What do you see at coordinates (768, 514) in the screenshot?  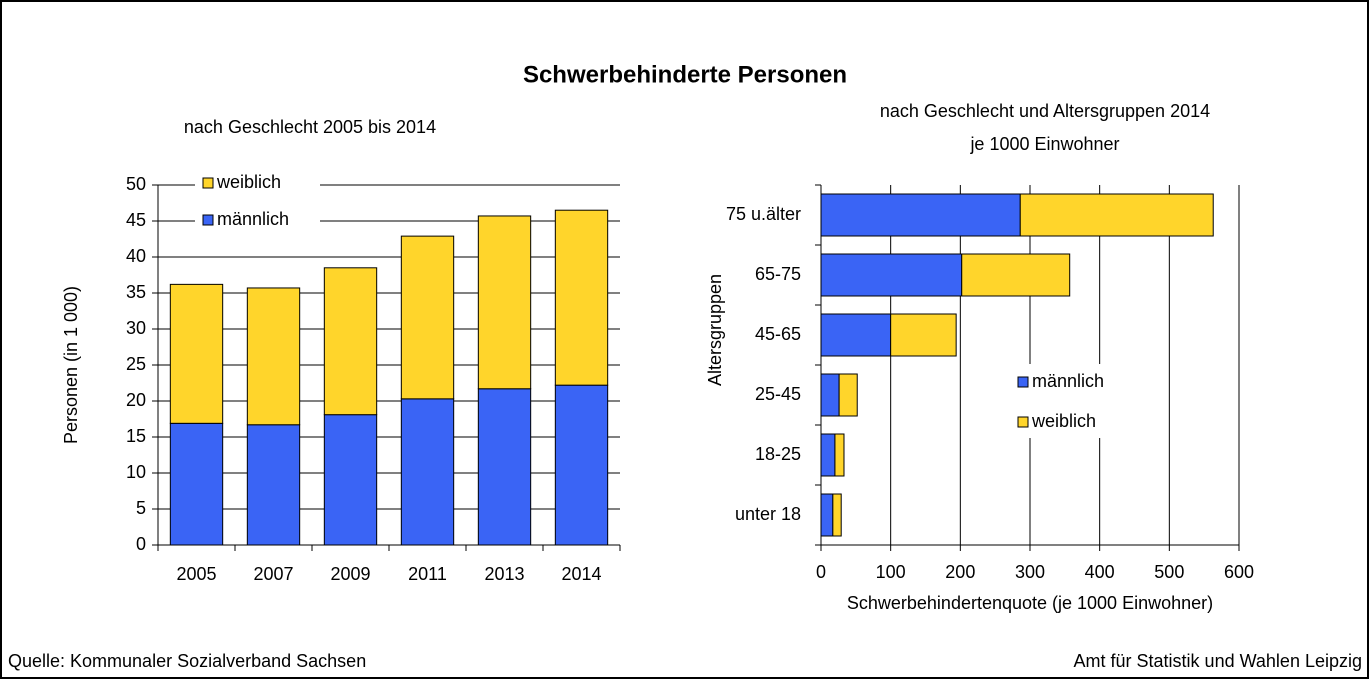 I see `y-tick-label: unter 18` at bounding box center [768, 514].